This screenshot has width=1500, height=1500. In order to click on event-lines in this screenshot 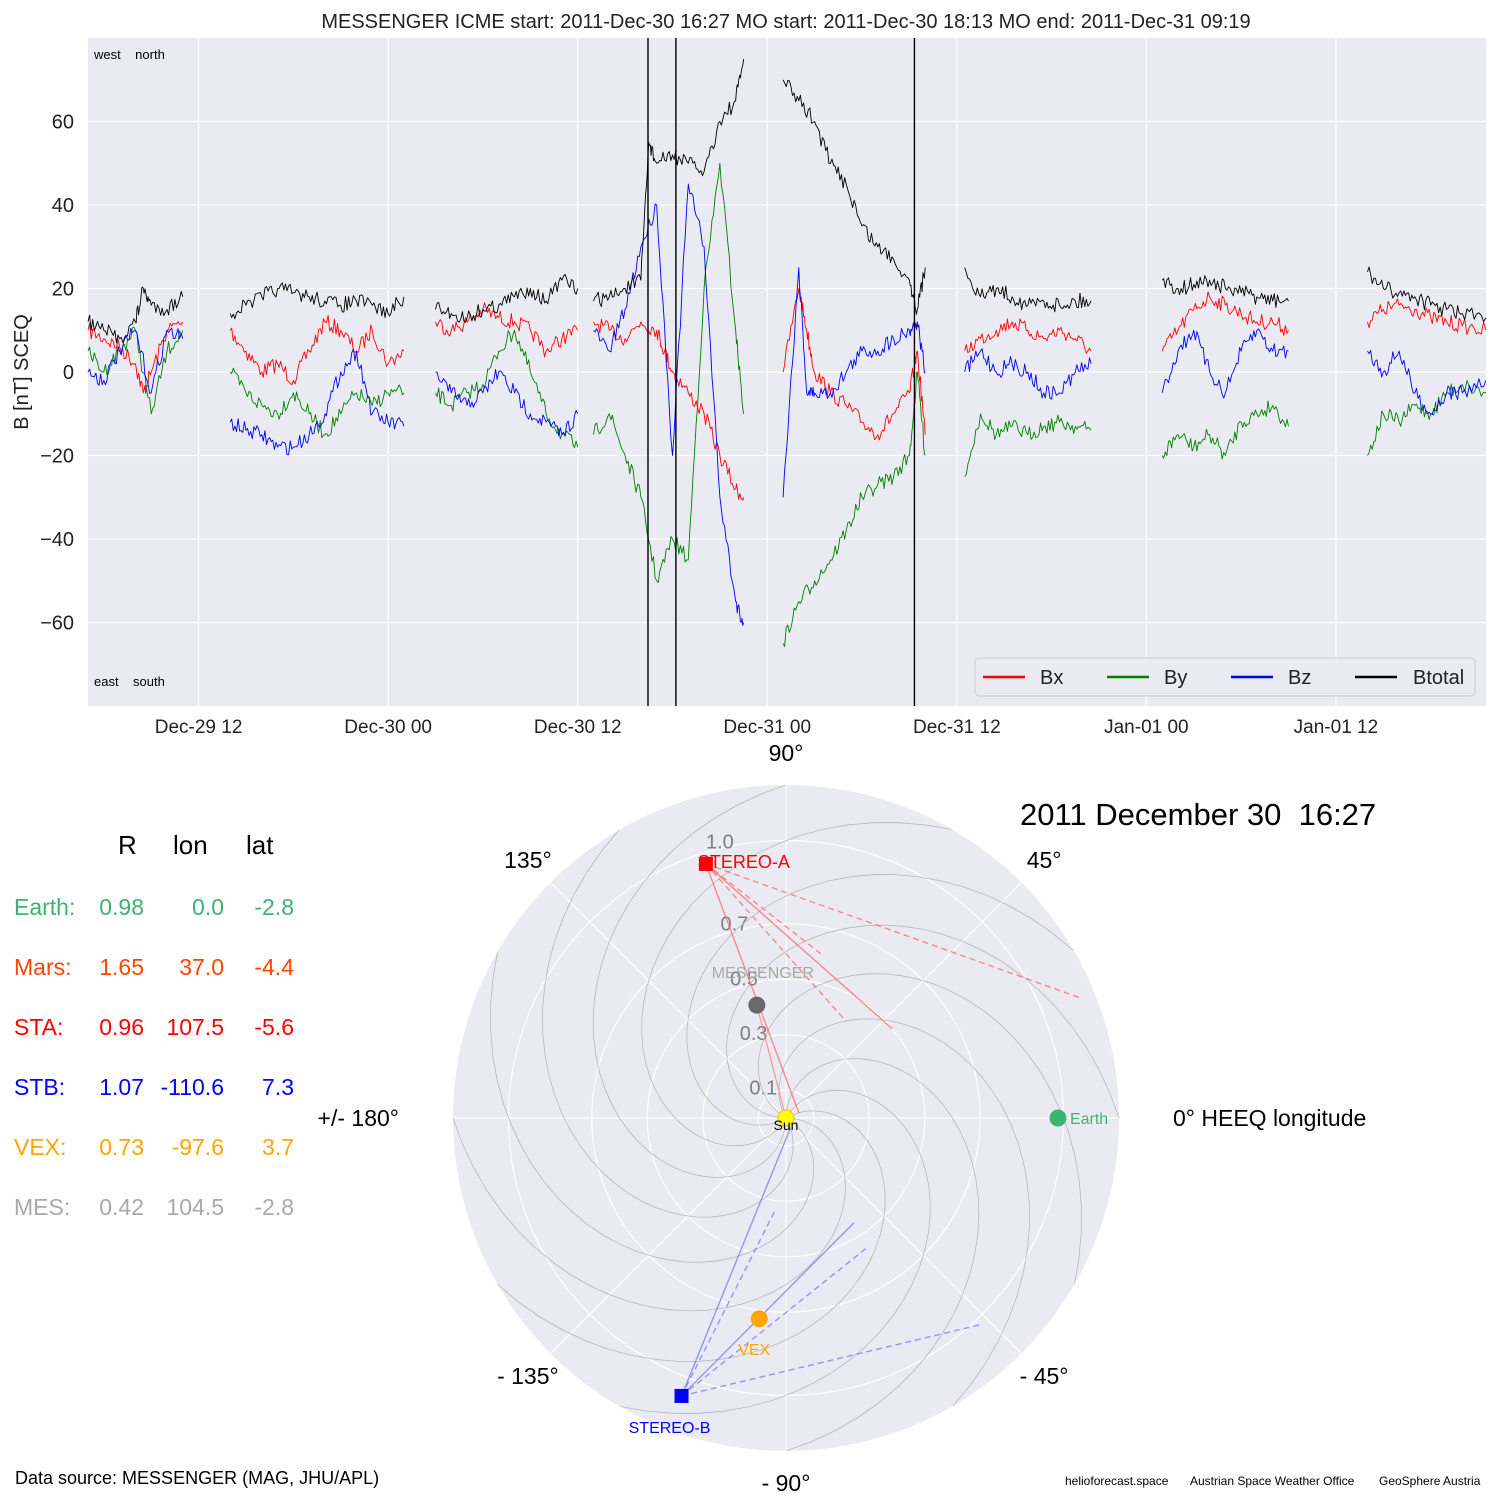, I will do `click(781, 372)`.